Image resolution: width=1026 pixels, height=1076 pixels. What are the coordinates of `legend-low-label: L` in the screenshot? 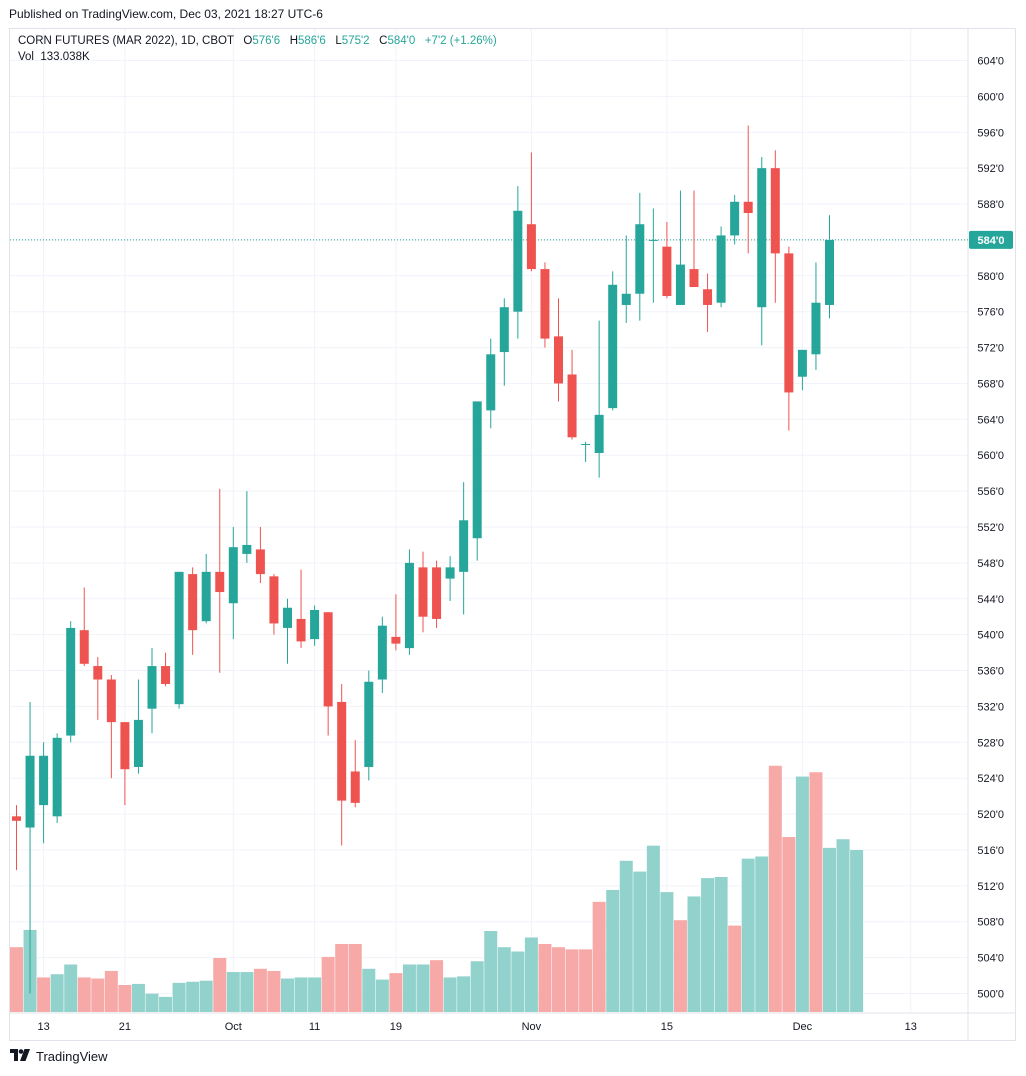 It's located at (338, 41).